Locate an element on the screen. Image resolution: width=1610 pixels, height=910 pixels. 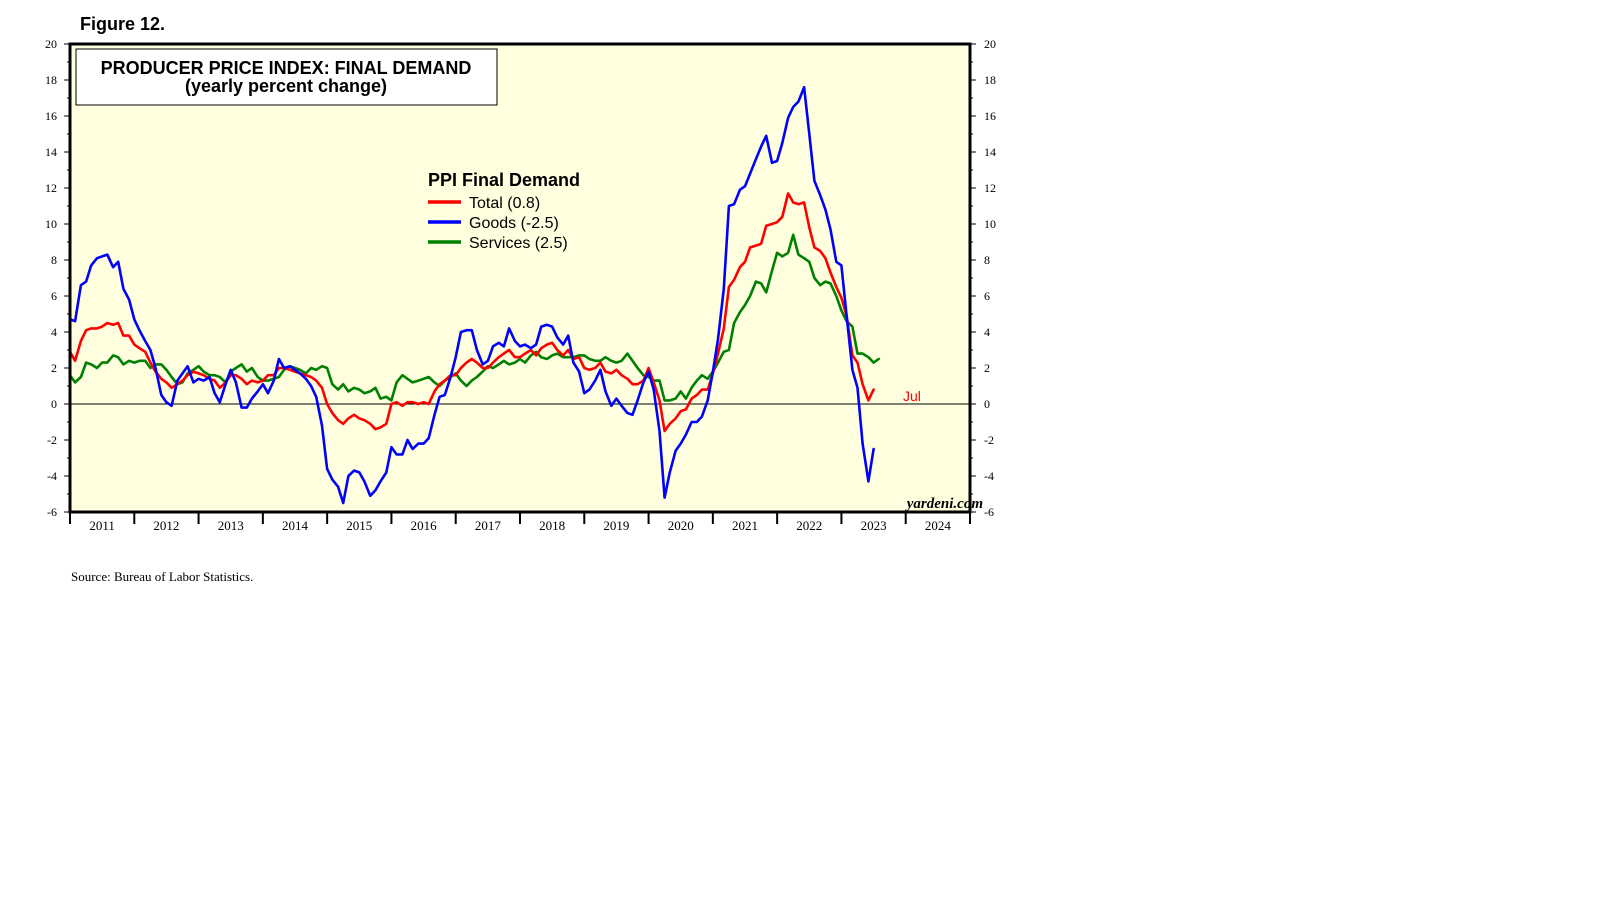
legend-title: PPI Final Demand is located at coordinates (504, 180).